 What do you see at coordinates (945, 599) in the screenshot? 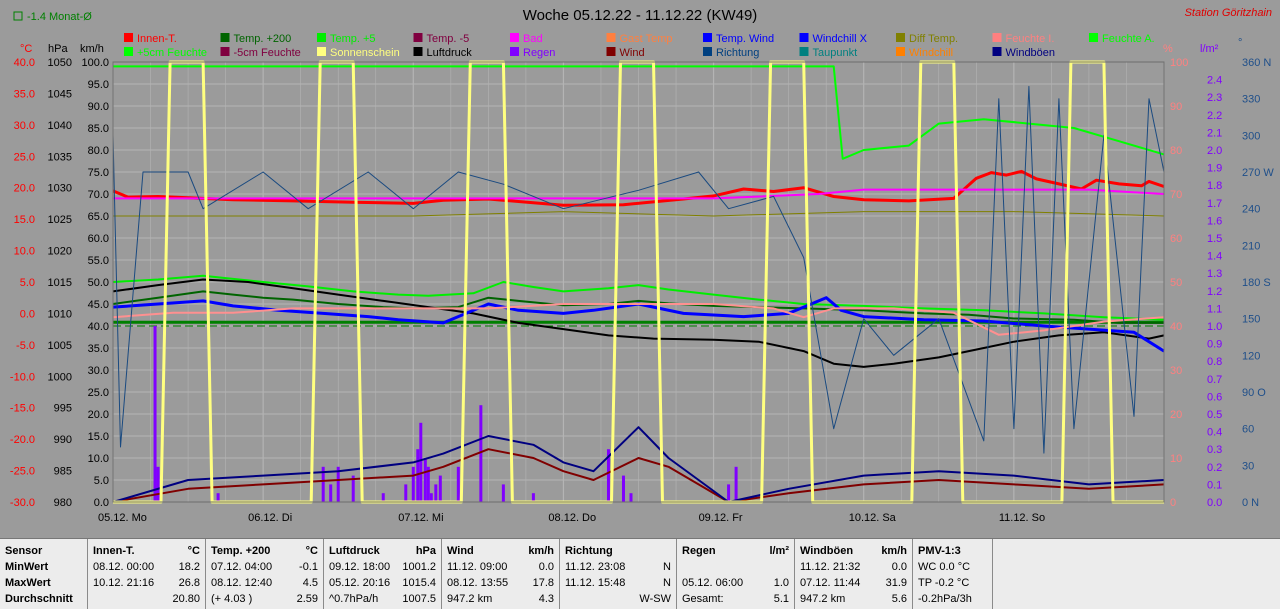
I see `footer-cell-time: -0.2hPa/3h` at bounding box center [945, 599].